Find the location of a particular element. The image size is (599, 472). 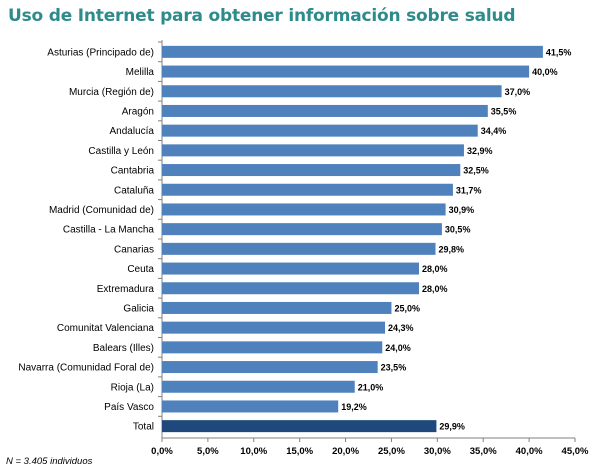

category-label: Murcia (Región de) is located at coordinates (111, 92).